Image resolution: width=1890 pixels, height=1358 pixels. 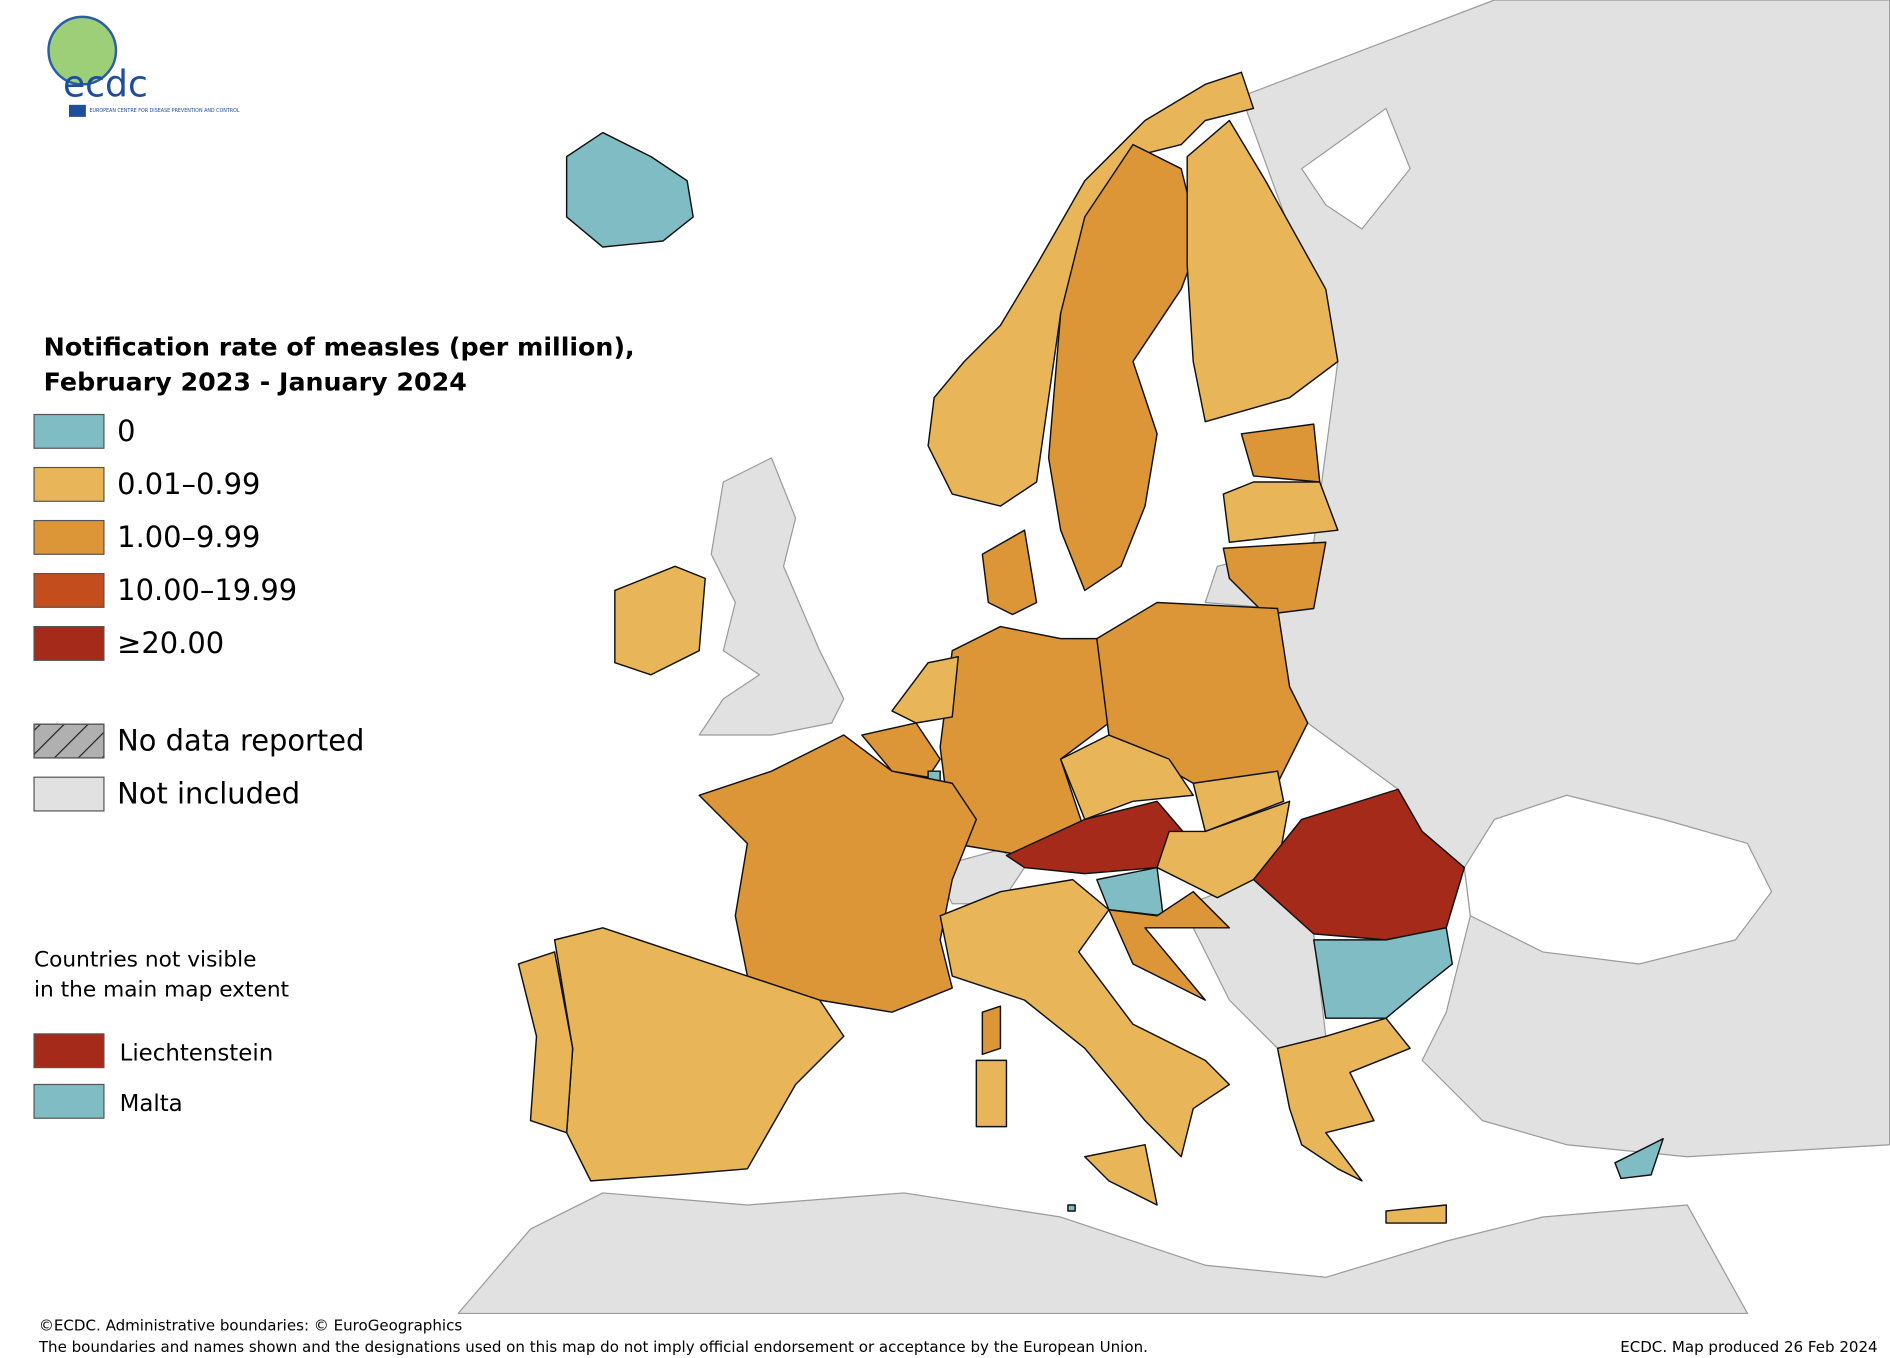 What do you see at coordinates (151, 1104) in the screenshot?
I see `legend-label: Malta` at bounding box center [151, 1104].